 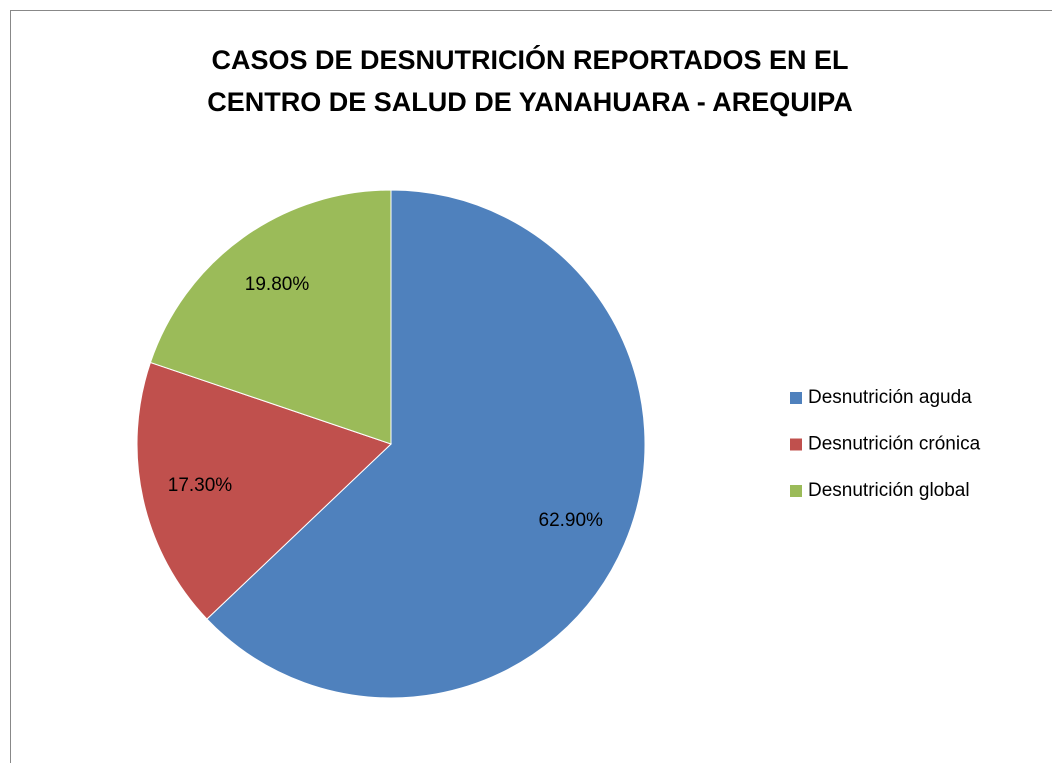 What do you see at coordinates (529, 59) in the screenshot?
I see `chart-title: CASOS DE DESNUTRICIÓN REPORTADOS EN EL` at bounding box center [529, 59].